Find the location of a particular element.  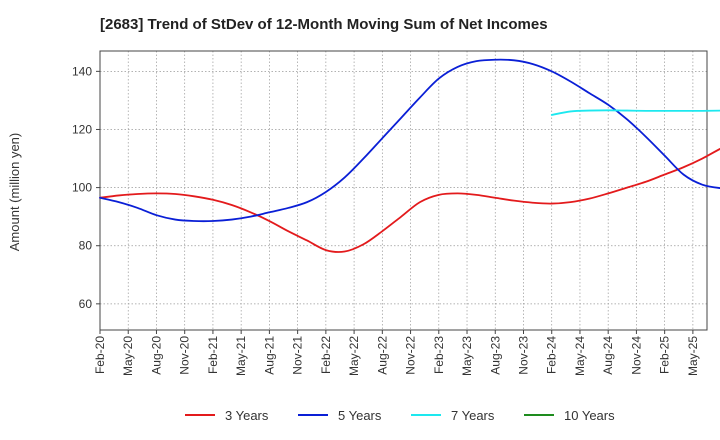

y-tick-label: 100 is located at coordinates (82, 188).